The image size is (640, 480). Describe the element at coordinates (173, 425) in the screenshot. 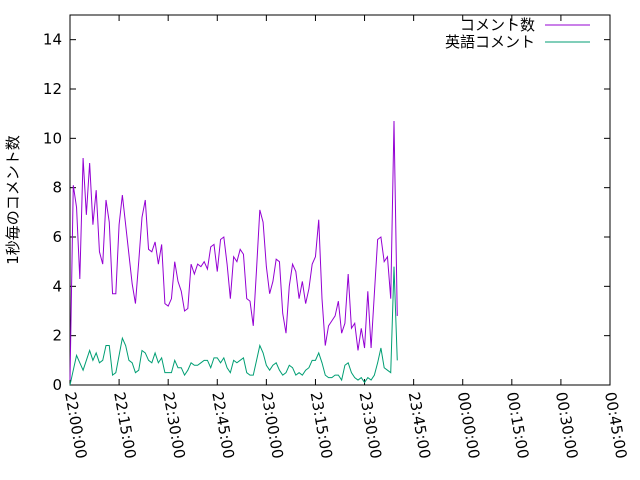

I see `x-tick-label: 22:30:00` at that location.